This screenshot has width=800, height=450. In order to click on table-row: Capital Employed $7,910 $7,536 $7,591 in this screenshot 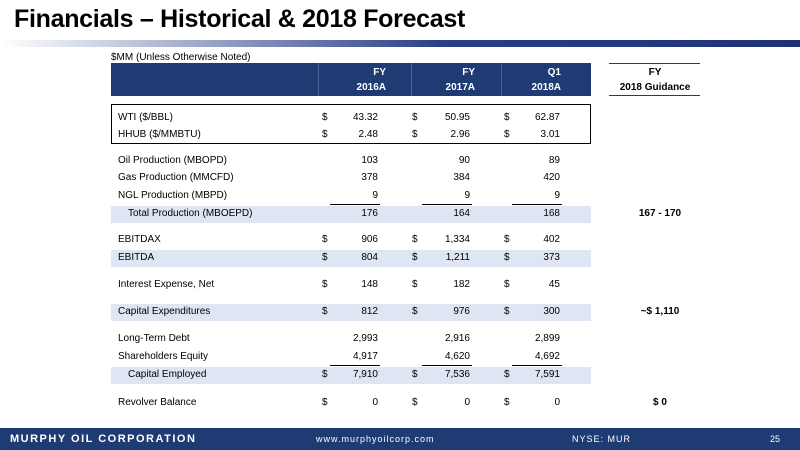, I will do `click(351, 375)`.